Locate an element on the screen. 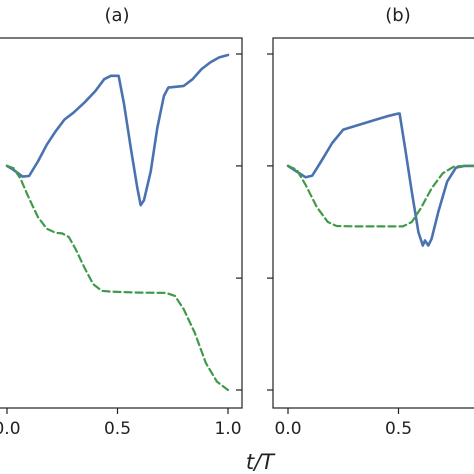 Image resolution: width=474 pixels, height=474 pixels. panel-b-x-tick-label: 0.0 is located at coordinates (287, 429).